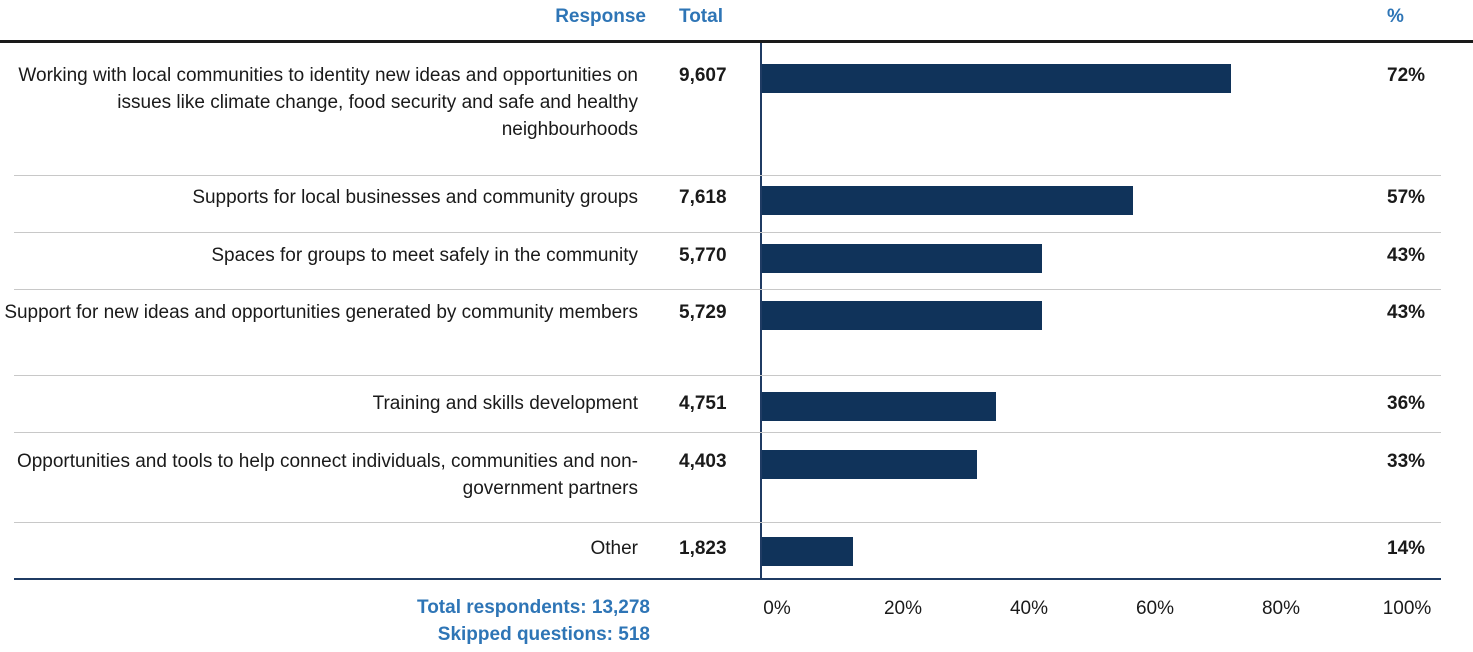 This screenshot has width=1473, height=652. I want to click on x-tick-label: 20%, so click(903, 608).